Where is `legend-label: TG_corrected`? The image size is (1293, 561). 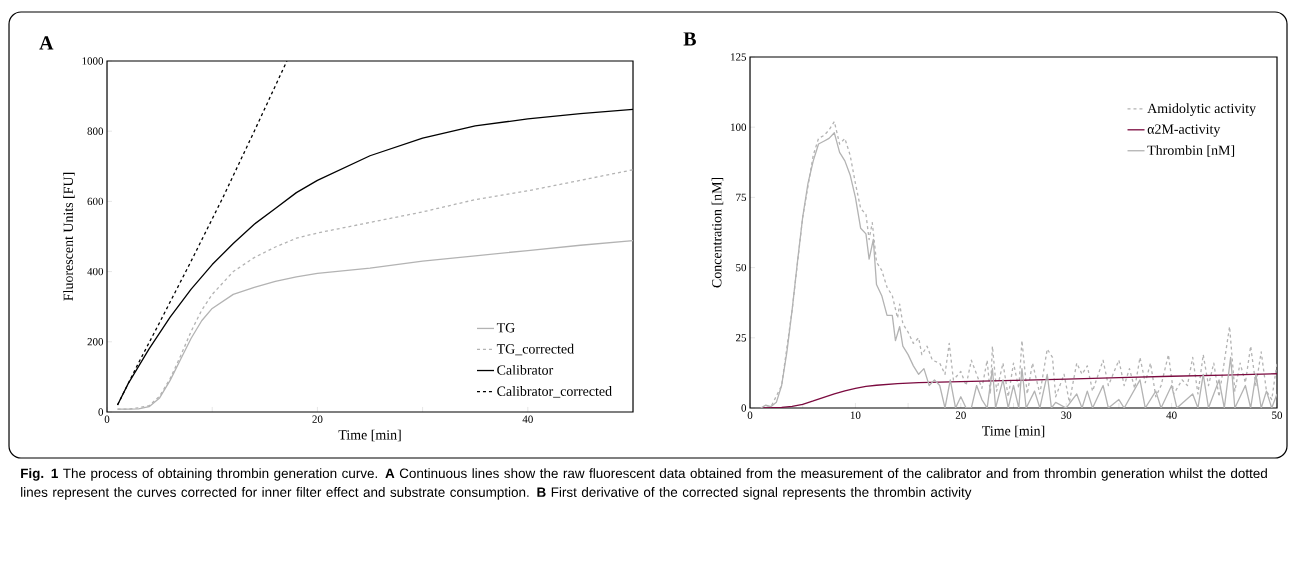
legend-label: TG_corrected is located at coordinates (535, 349).